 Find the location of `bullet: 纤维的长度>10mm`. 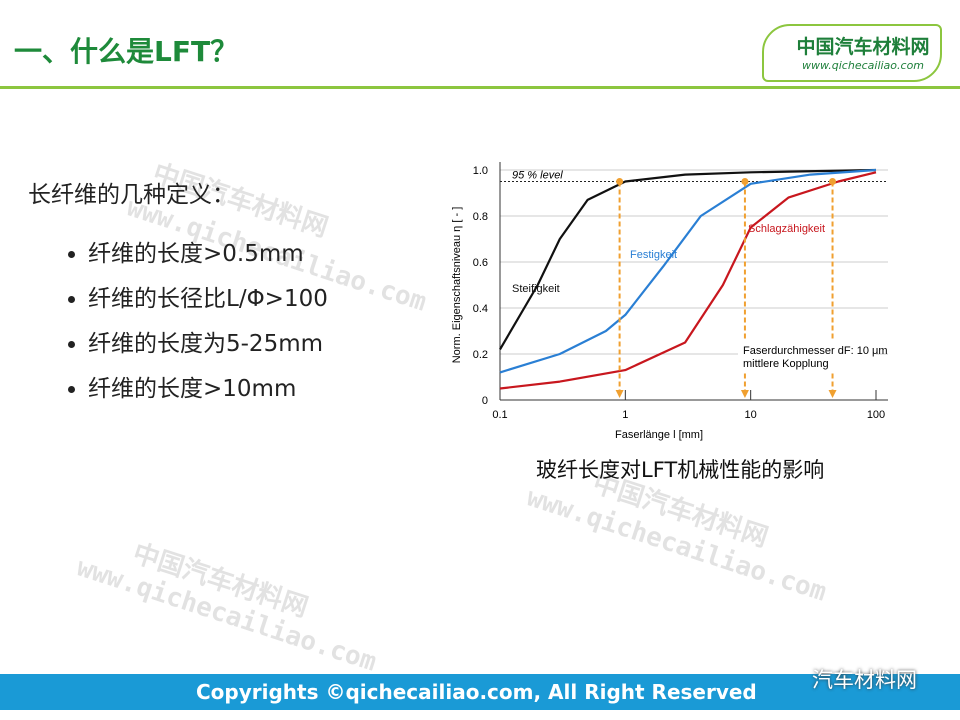

bullet: 纤维的长度>10mm is located at coordinates (208, 389).